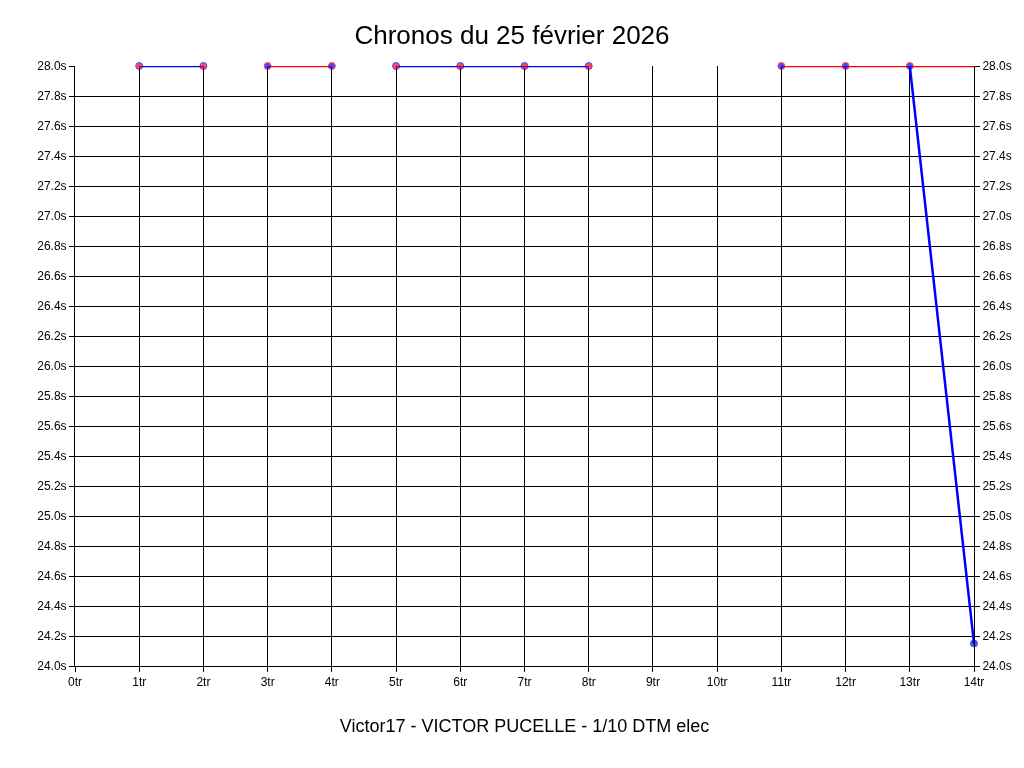 Image resolution: width=1024 pixels, height=768 pixels. What do you see at coordinates (997, 606) in the screenshot?
I see `y2-tick-label: 24.4s` at bounding box center [997, 606].